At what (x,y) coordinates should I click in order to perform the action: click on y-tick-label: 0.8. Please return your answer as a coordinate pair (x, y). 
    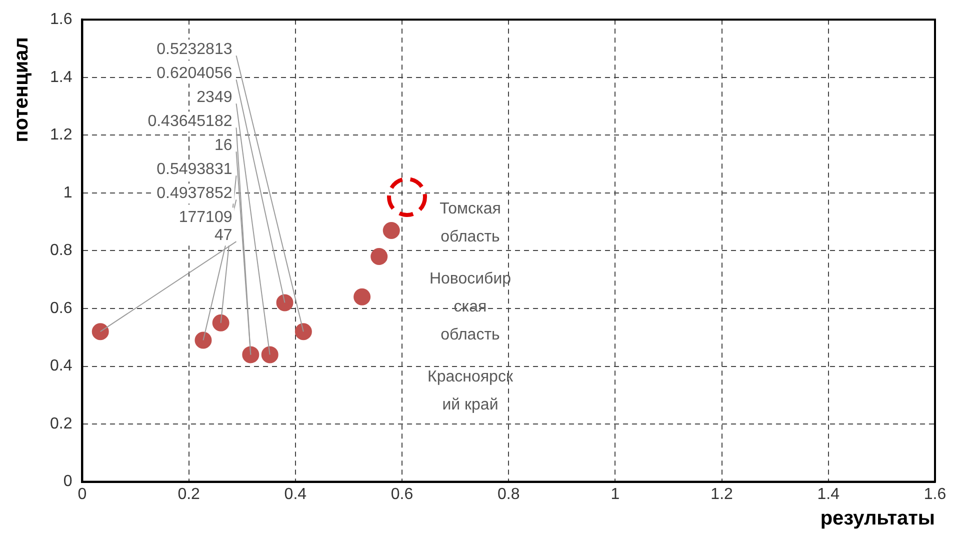
    Looking at the image, I should click on (61, 251).